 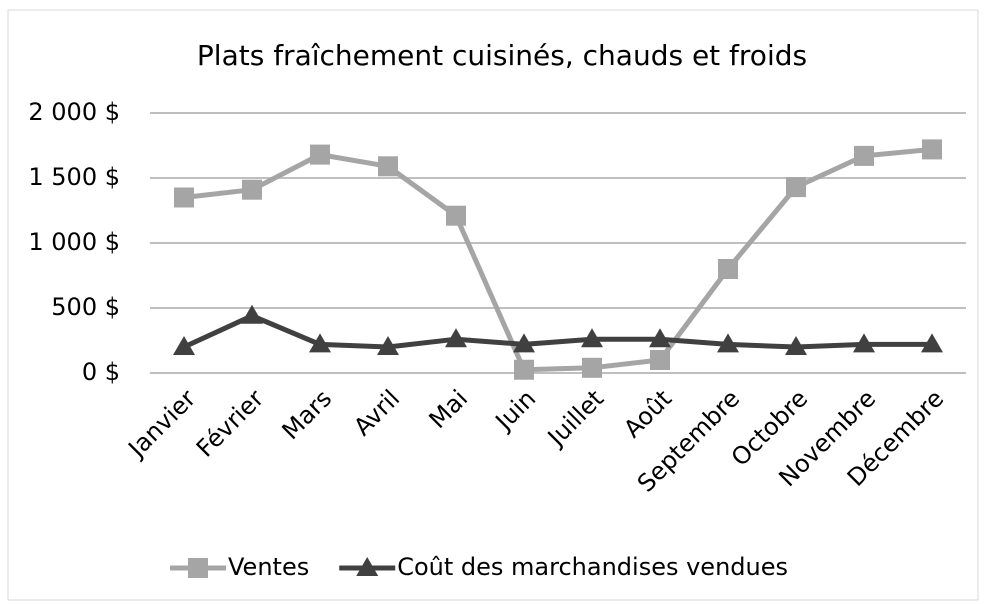 I want to click on y-tick-label: 0 $, so click(x=101, y=372).